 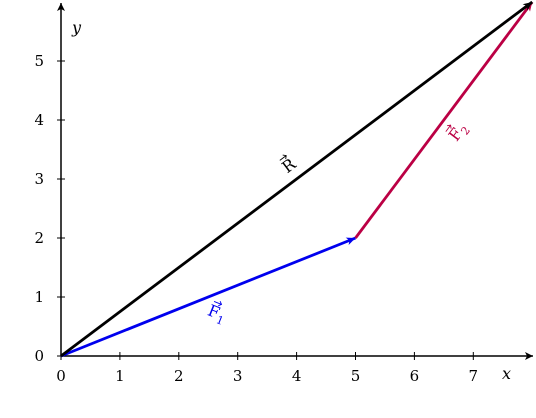 I want to click on svg-text: F2, so click(x=459, y=133).